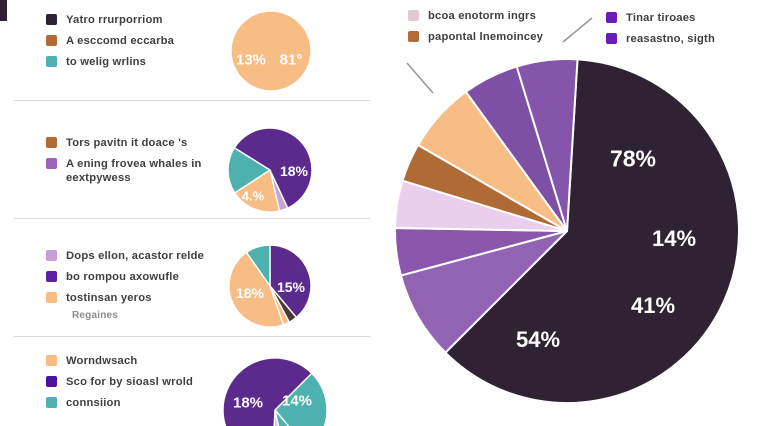  I want to click on mini-pie-4-slice-purple, so click(267, 391).